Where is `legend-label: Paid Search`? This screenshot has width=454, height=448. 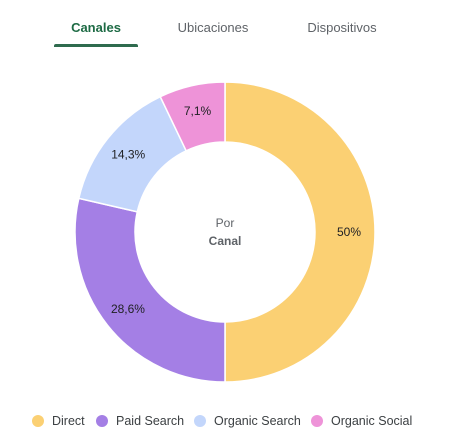 legend-label: Paid Search is located at coordinates (150, 421).